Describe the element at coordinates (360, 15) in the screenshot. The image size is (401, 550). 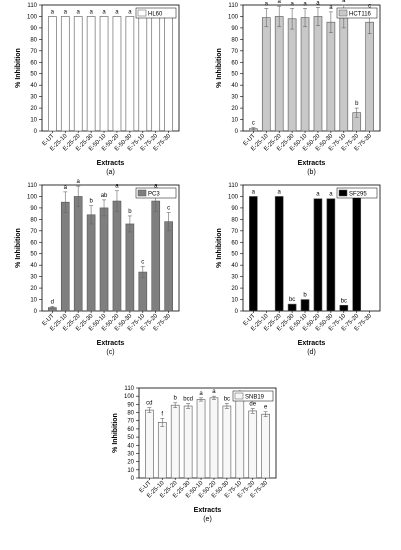
I see `legend-label: HCT116` at that location.